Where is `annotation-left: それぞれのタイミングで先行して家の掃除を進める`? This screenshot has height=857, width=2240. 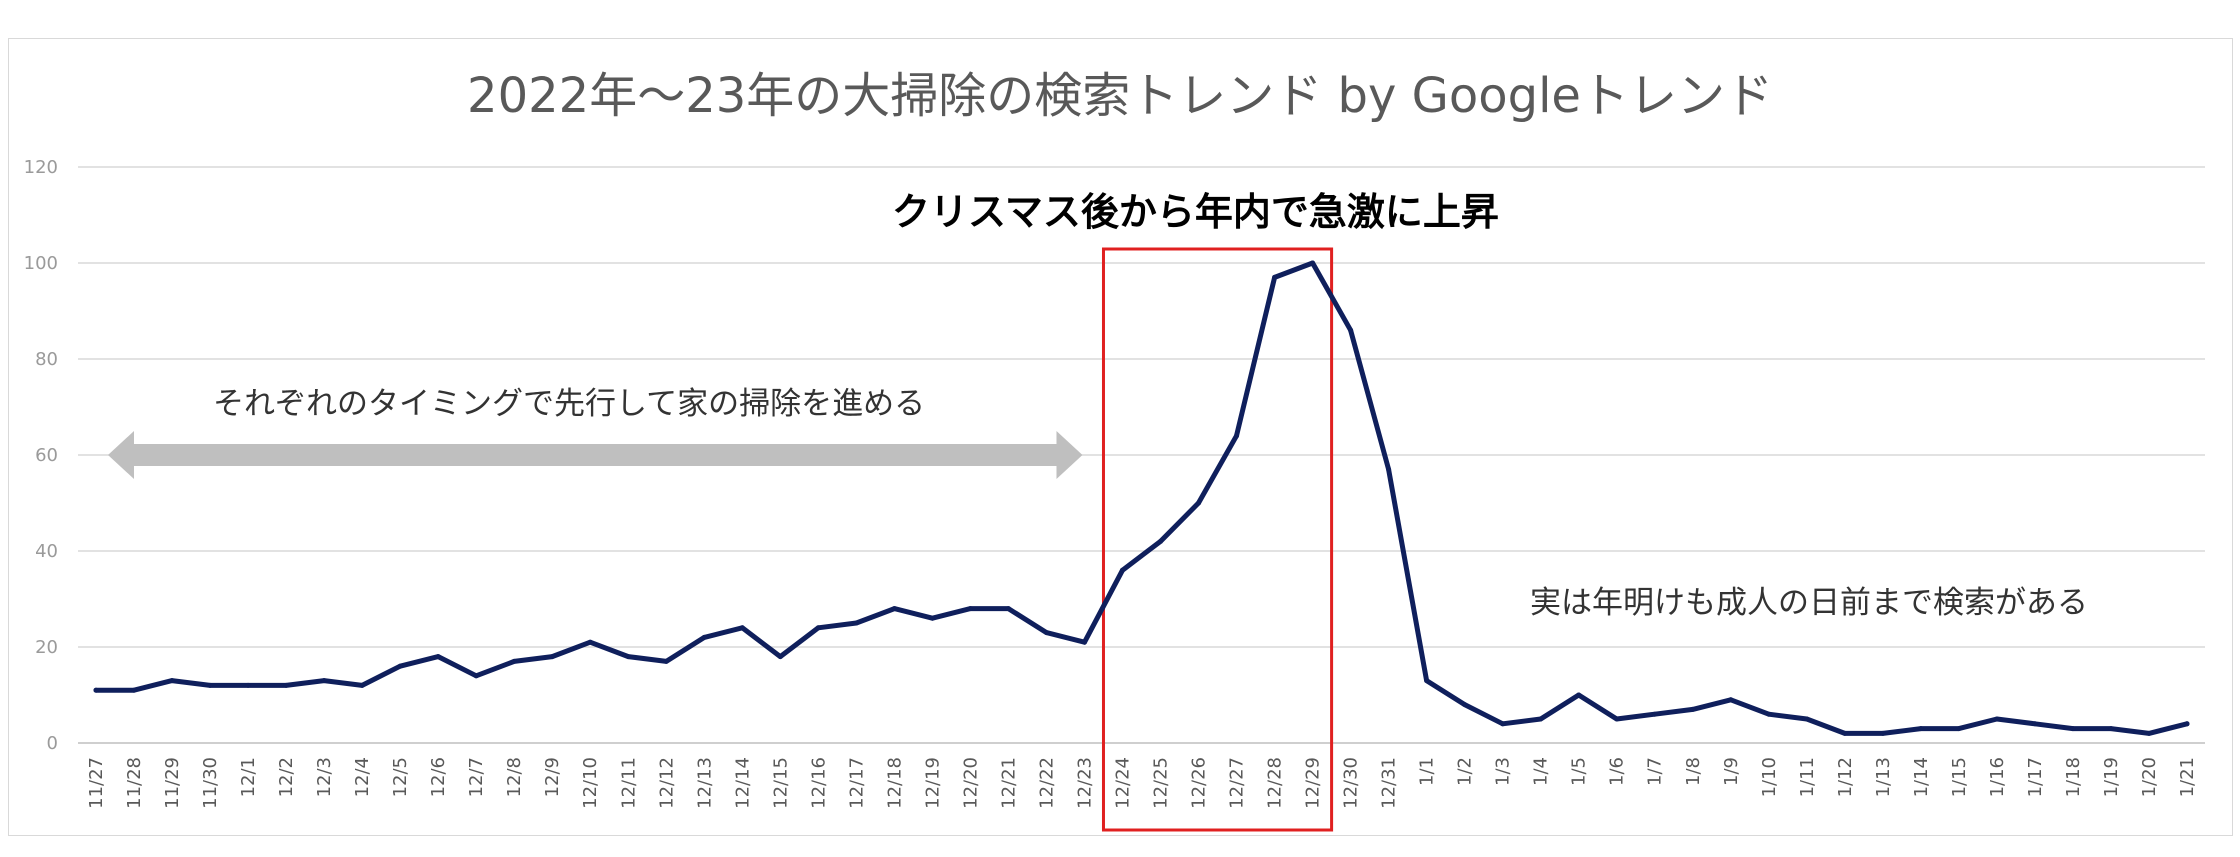 annotation-left: それぞれのタイミングで先行して家の掃除を進める is located at coordinates (569, 404).